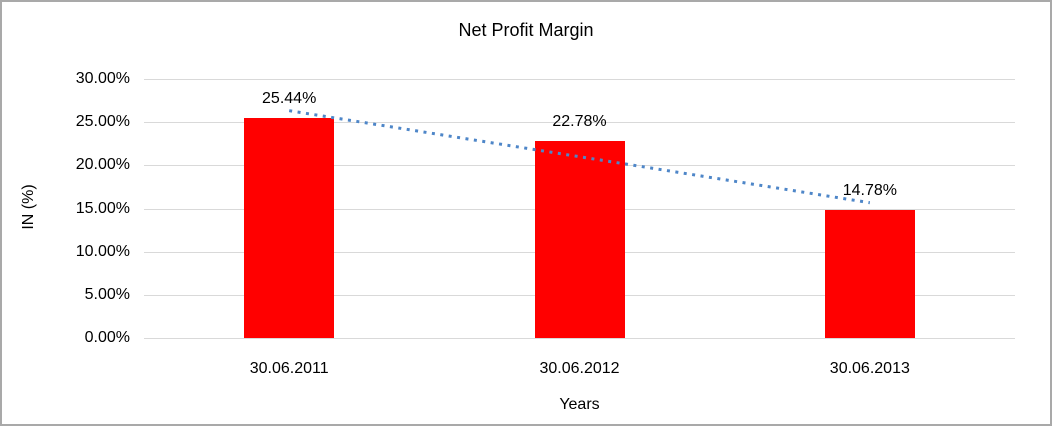  I want to click on bar-data-label: 22.78%, so click(579, 122).